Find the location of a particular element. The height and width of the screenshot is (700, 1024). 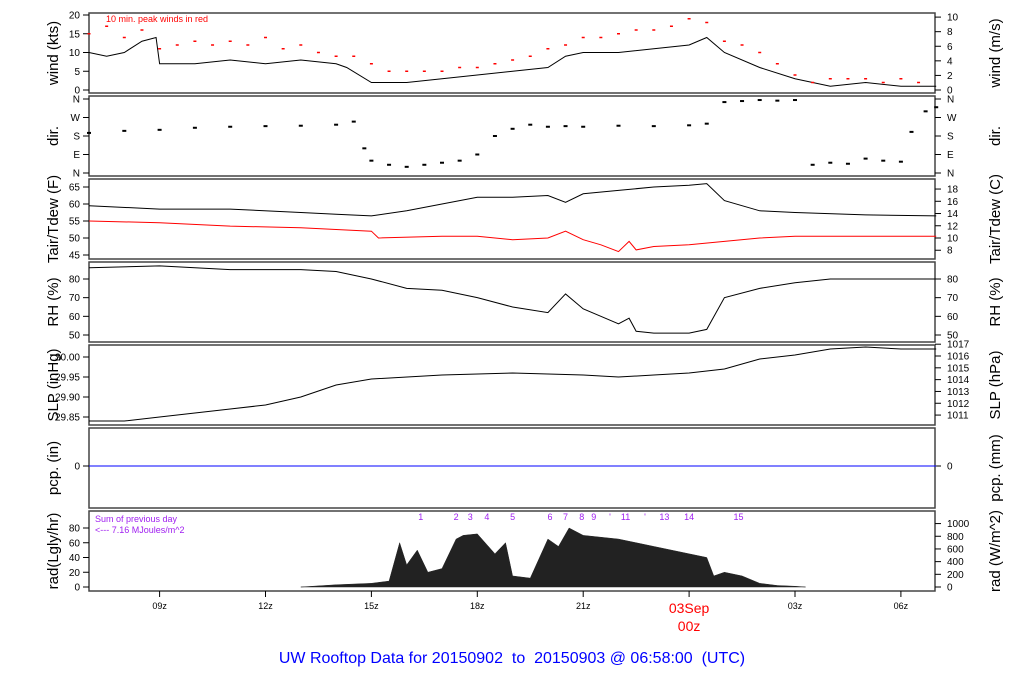

slp-right-tick-label: 1015 is located at coordinates (958, 368).